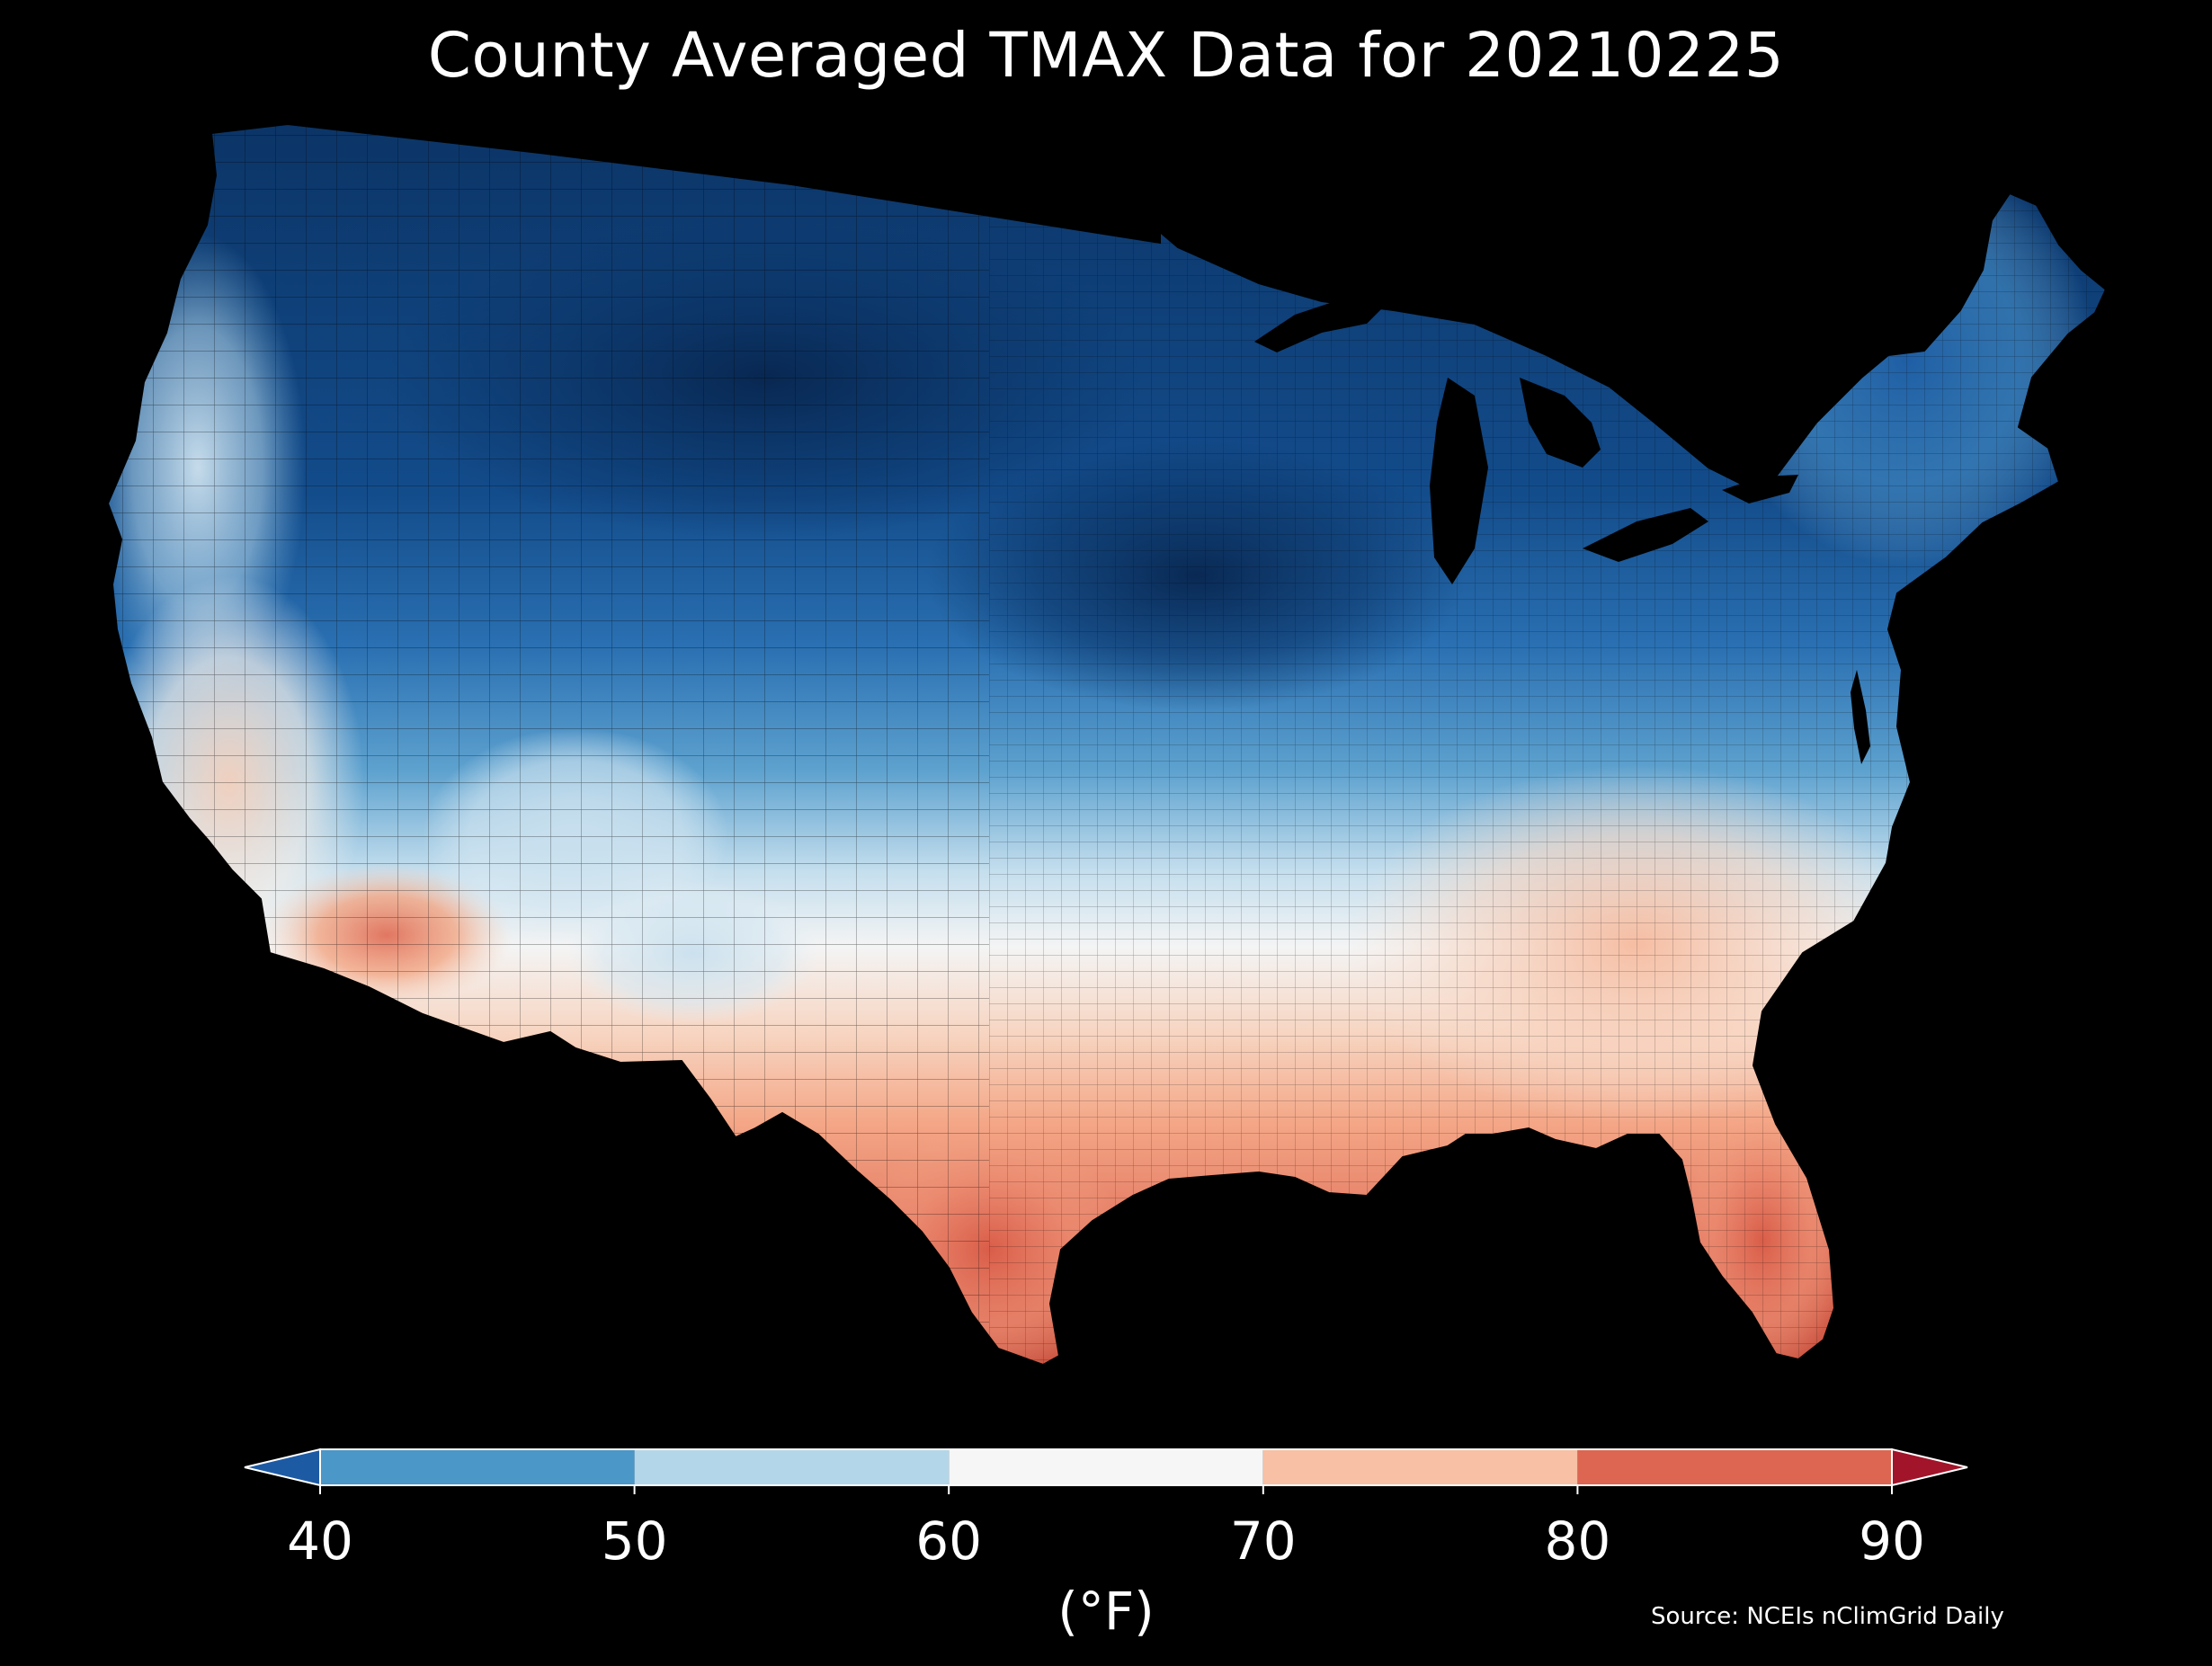  I want to click on colorbar-units-label: (°F), so click(1106, 1612).